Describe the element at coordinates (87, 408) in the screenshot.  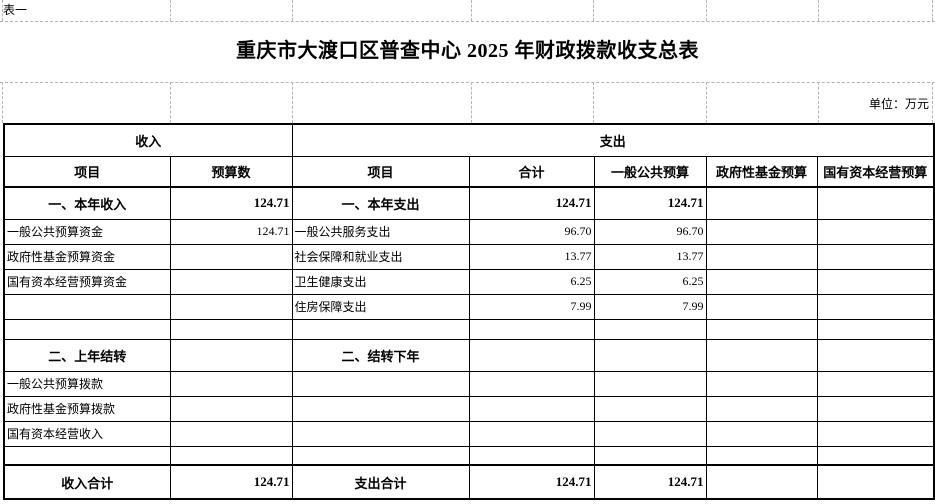
I see `income-item-cell: 政府性基金预算拨款` at that location.